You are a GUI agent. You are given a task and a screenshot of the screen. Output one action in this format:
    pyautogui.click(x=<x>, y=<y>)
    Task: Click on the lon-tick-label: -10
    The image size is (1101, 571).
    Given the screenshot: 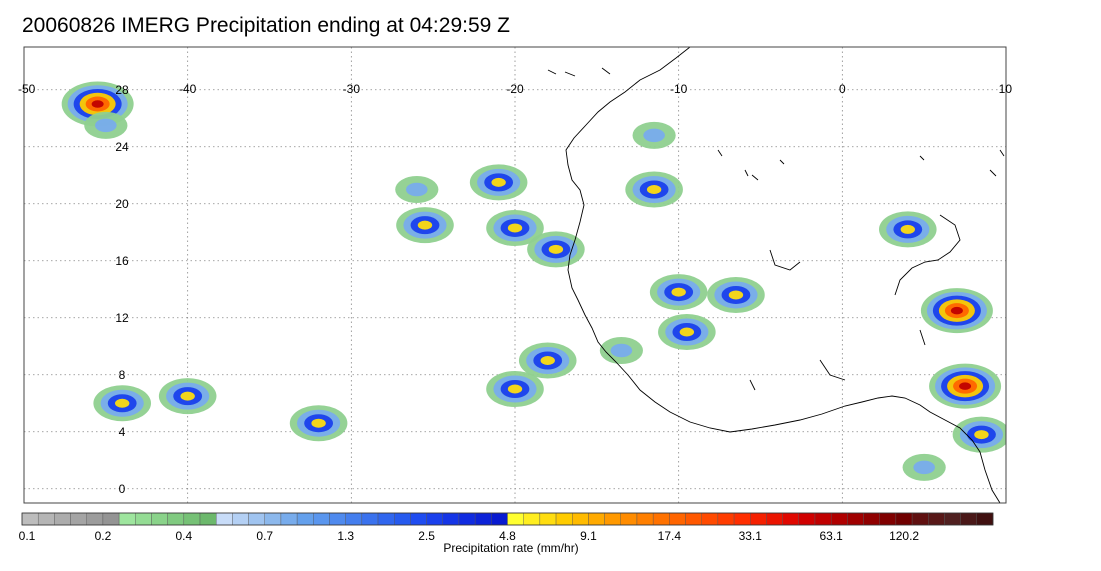 What is the action you would take?
    pyautogui.click(x=679, y=89)
    